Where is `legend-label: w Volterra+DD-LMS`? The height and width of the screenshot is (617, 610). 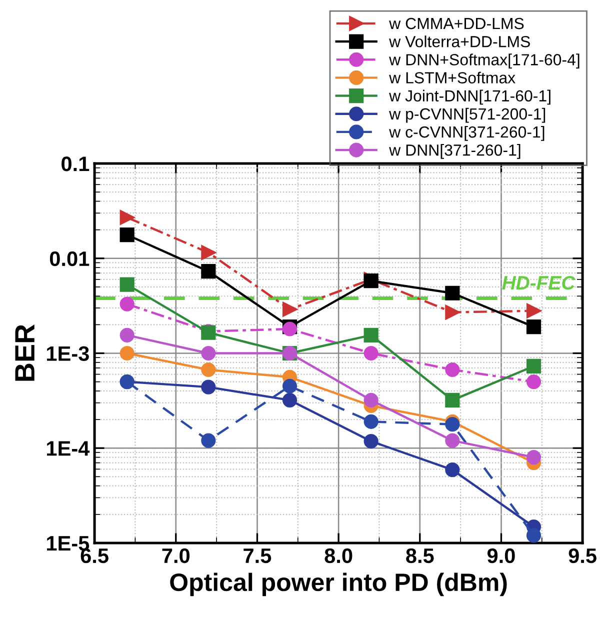 legend-label: w Volterra+DD-LMS is located at coordinates (459, 42).